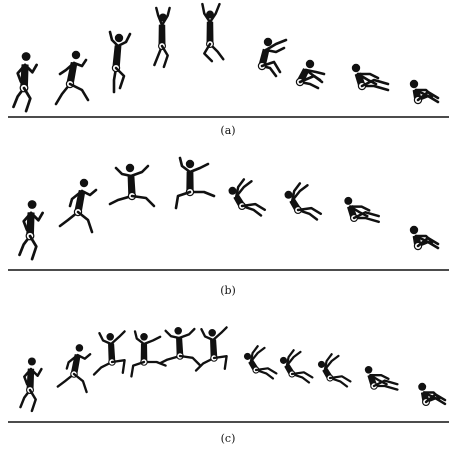  I want to click on caption-b: (b), so click(228, 290).